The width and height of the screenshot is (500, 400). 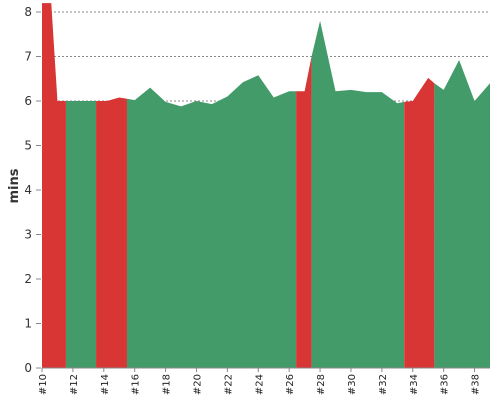 What do you see at coordinates (290, 384) in the screenshot?
I see `x-tick-label-26: #26` at bounding box center [290, 384].